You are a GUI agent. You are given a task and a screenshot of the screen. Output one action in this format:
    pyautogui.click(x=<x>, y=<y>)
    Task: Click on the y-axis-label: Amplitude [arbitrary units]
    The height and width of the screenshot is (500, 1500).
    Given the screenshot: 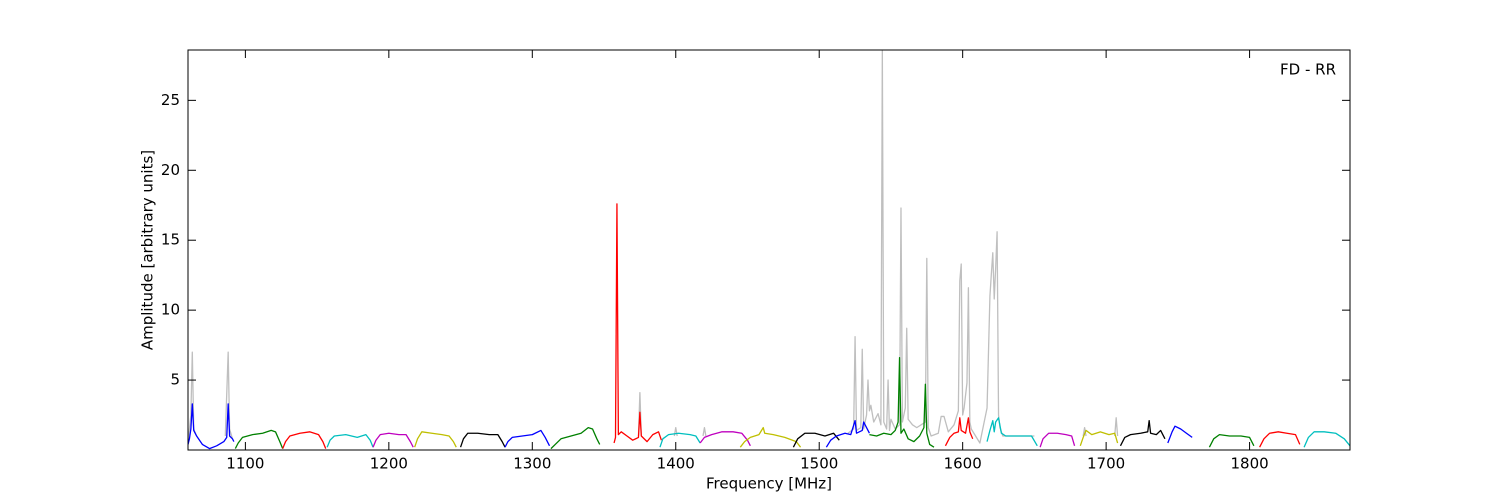 What is the action you would take?
    pyautogui.click(x=148, y=250)
    